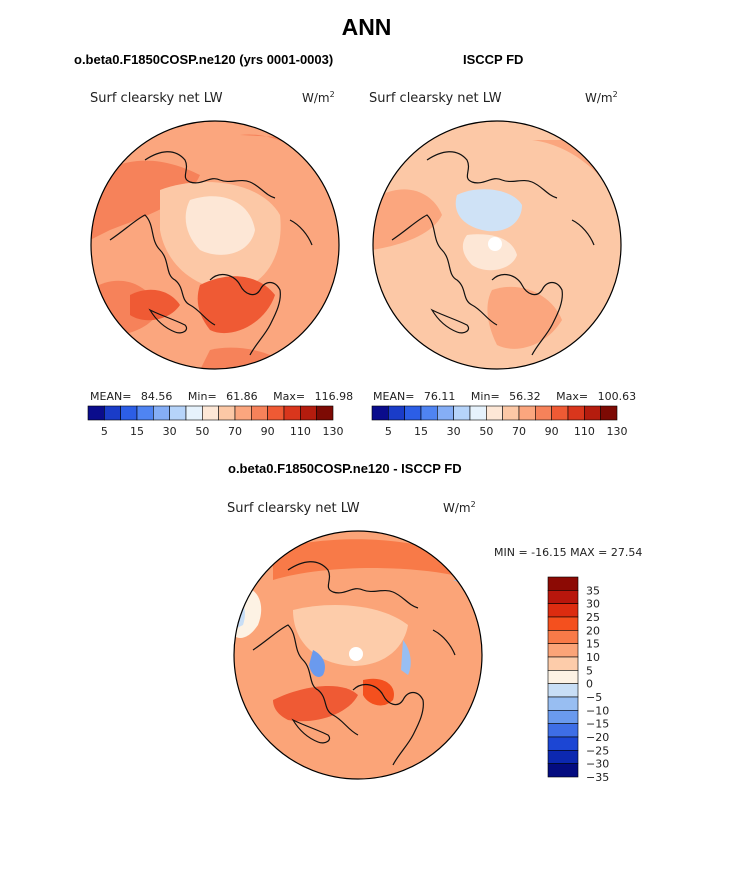 Image resolution: width=733 pixels, height=882 pixels. Describe the element at coordinates (593, 617) in the screenshot. I see `diff-colorbar-tick-label: 25` at that location.